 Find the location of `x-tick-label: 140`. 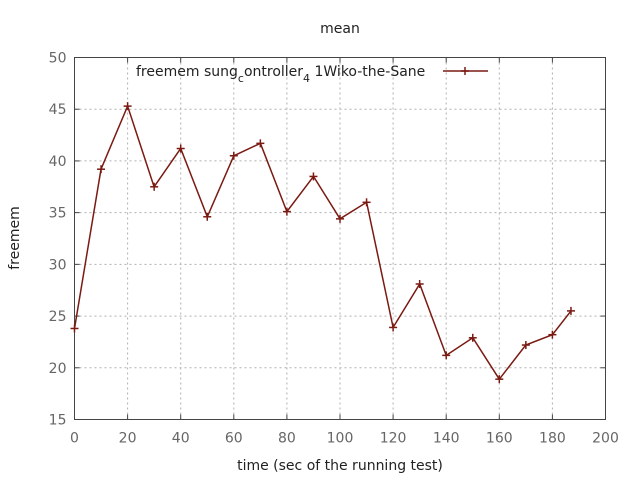

x-tick-label: 140 is located at coordinates (446, 439).